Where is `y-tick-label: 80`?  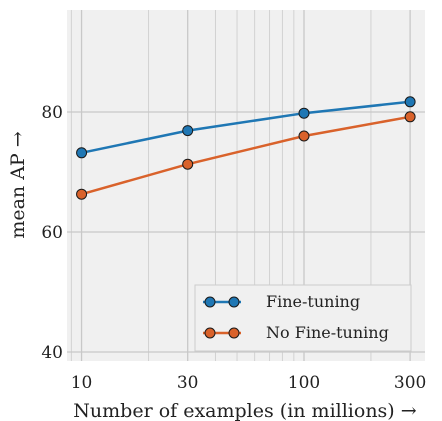 y-tick-label: 80 is located at coordinates (52, 113).